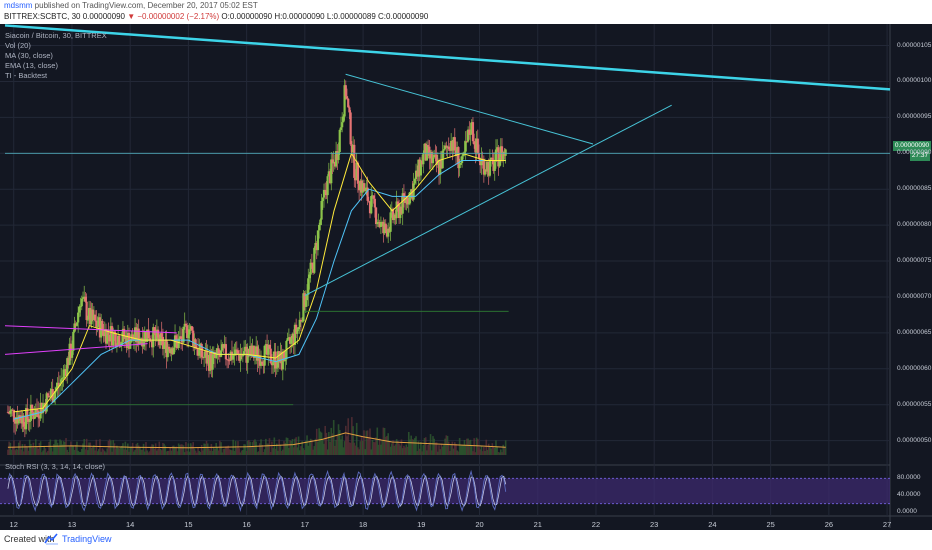 This screenshot has height=550, width=932. Describe the element at coordinates (188, 524) in the screenshot. I see `x-tick-label: 15` at that location.